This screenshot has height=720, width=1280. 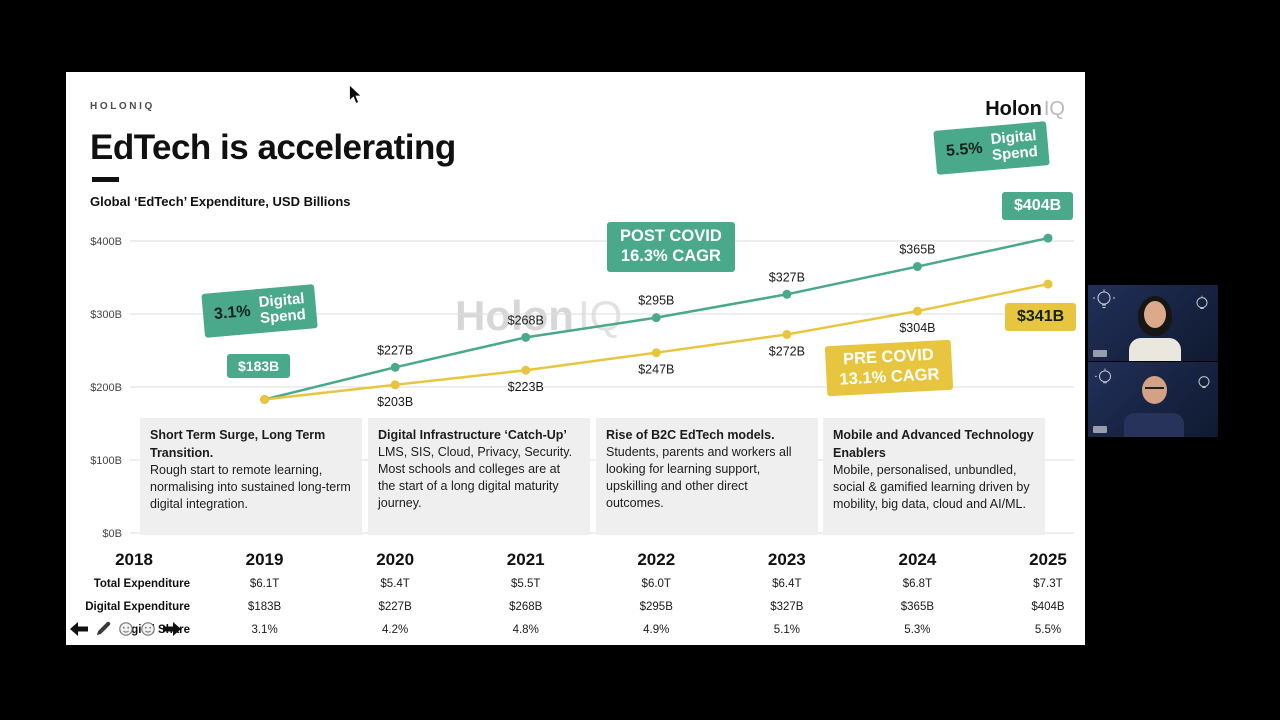 I want to click on glasses, so click(x=1154, y=389).